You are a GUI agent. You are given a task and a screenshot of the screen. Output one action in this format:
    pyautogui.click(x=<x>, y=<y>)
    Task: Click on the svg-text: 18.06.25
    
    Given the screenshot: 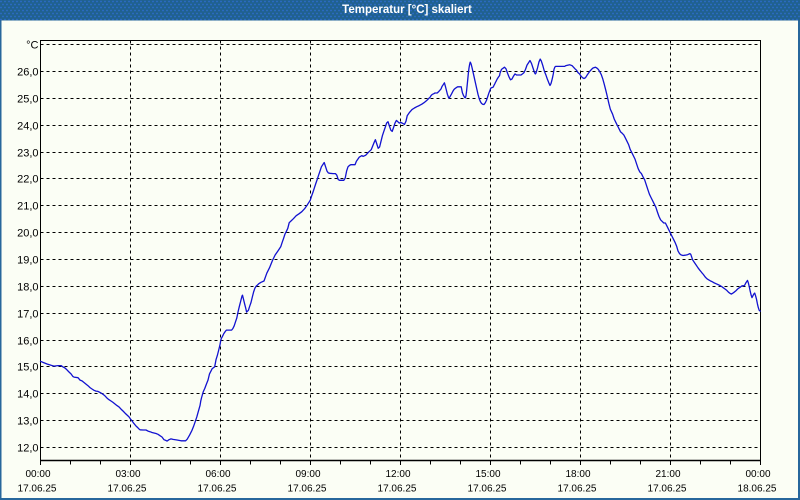 What is the action you would take?
    pyautogui.click(x=757, y=489)
    